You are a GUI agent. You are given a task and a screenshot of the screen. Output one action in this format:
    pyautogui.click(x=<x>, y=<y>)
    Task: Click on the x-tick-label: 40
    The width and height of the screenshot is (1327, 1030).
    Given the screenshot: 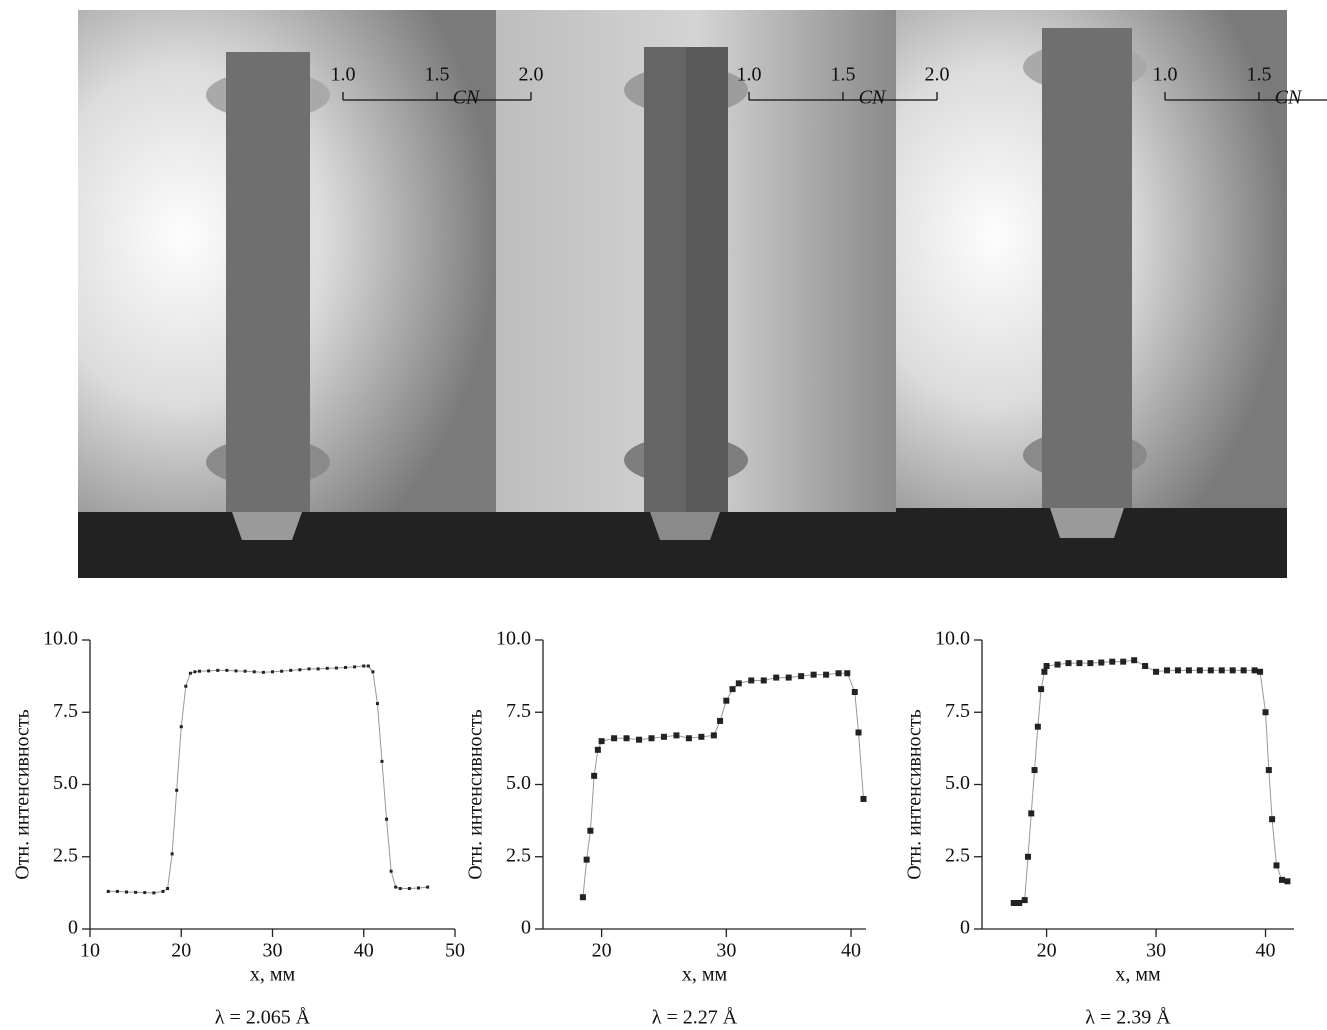 What is the action you would take?
    pyautogui.click(x=1266, y=951)
    